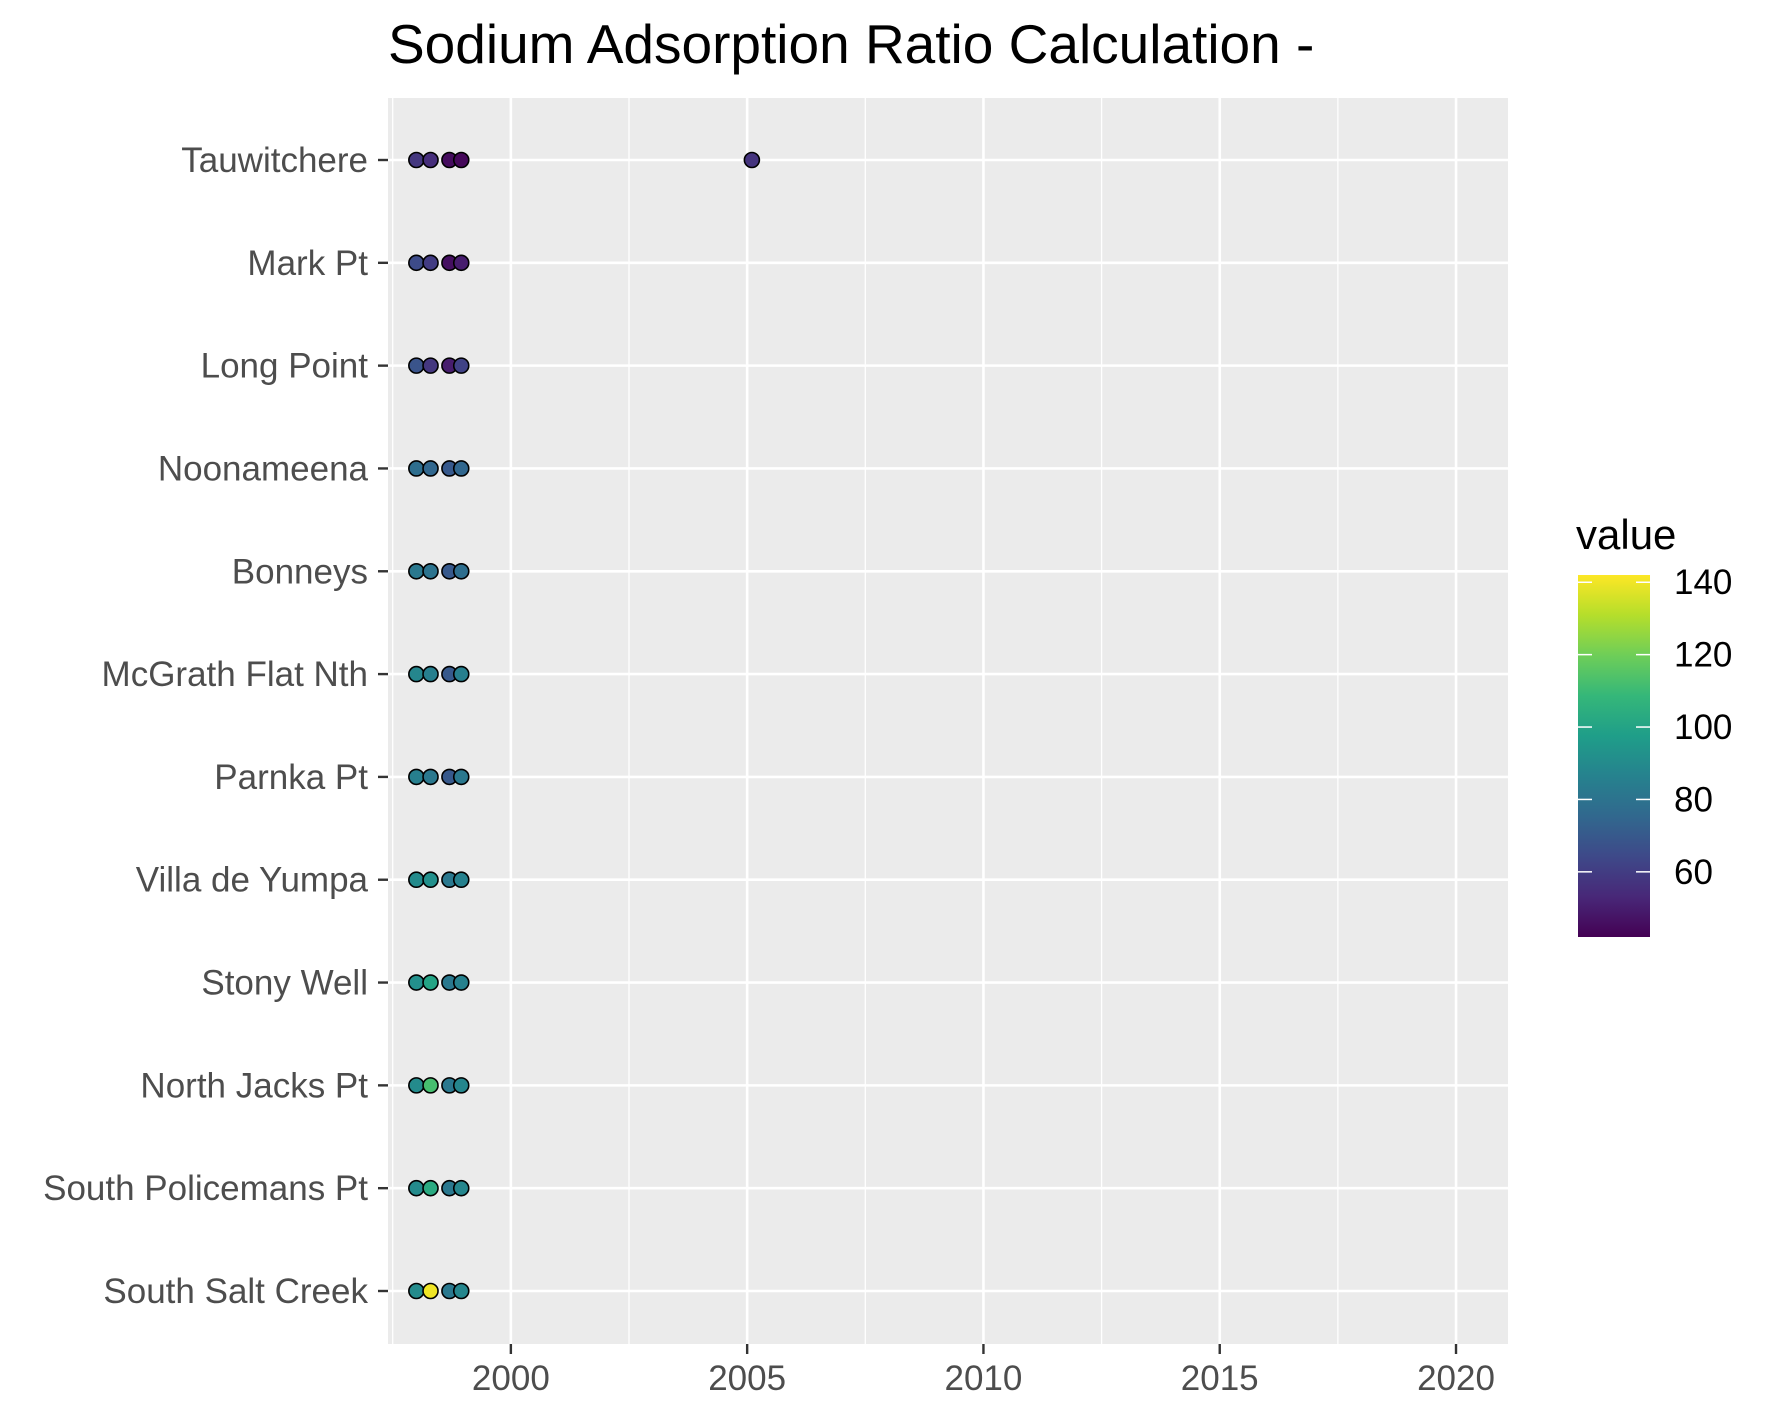  What do you see at coordinates (1703, 655) in the screenshot?
I see `legend-tick-label: 120` at bounding box center [1703, 655].